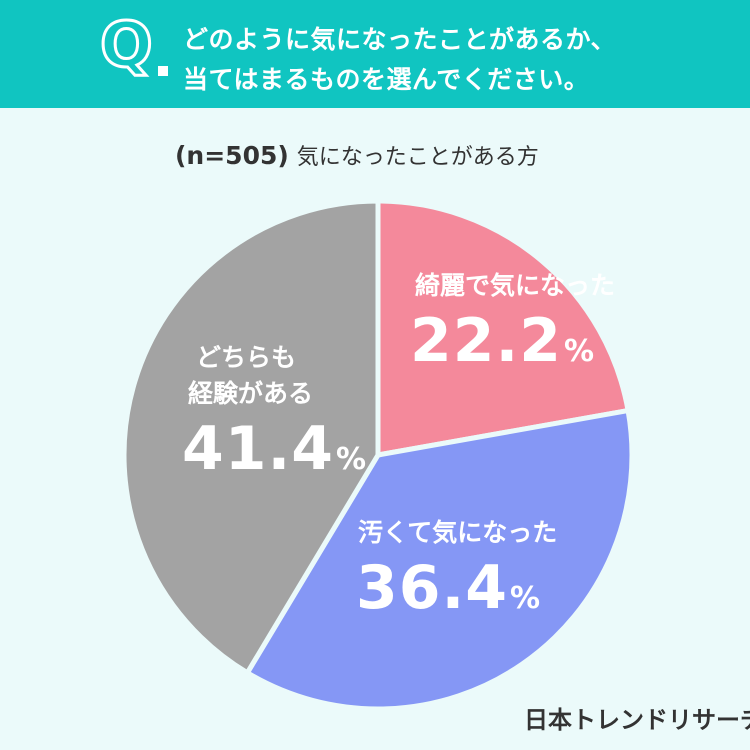 Image resolution: width=750 pixels, height=750 pixels. I want to click on slice-value-both-percent: %, so click(352, 459).